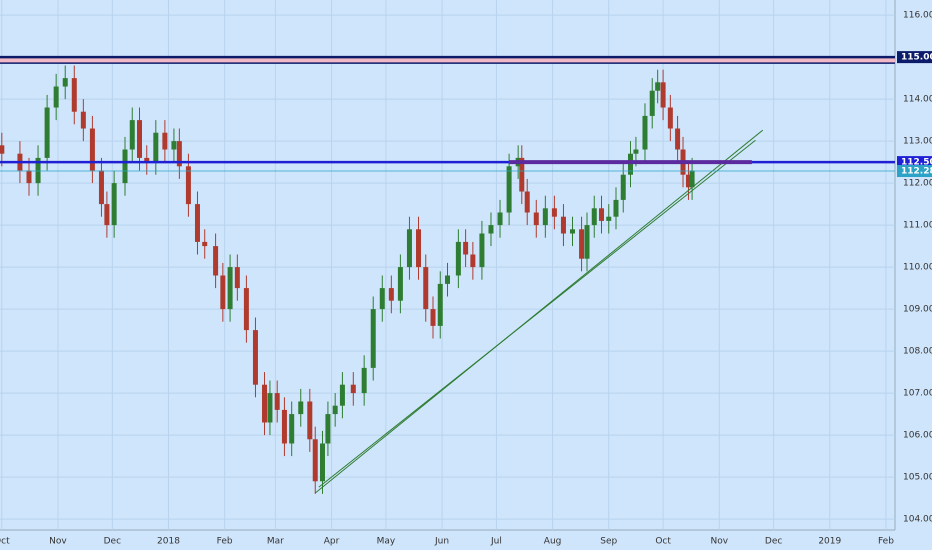  What do you see at coordinates (917, 352) in the screenshot?
I see `y-tick-label: 108.000` at bounding box center [917, 352].